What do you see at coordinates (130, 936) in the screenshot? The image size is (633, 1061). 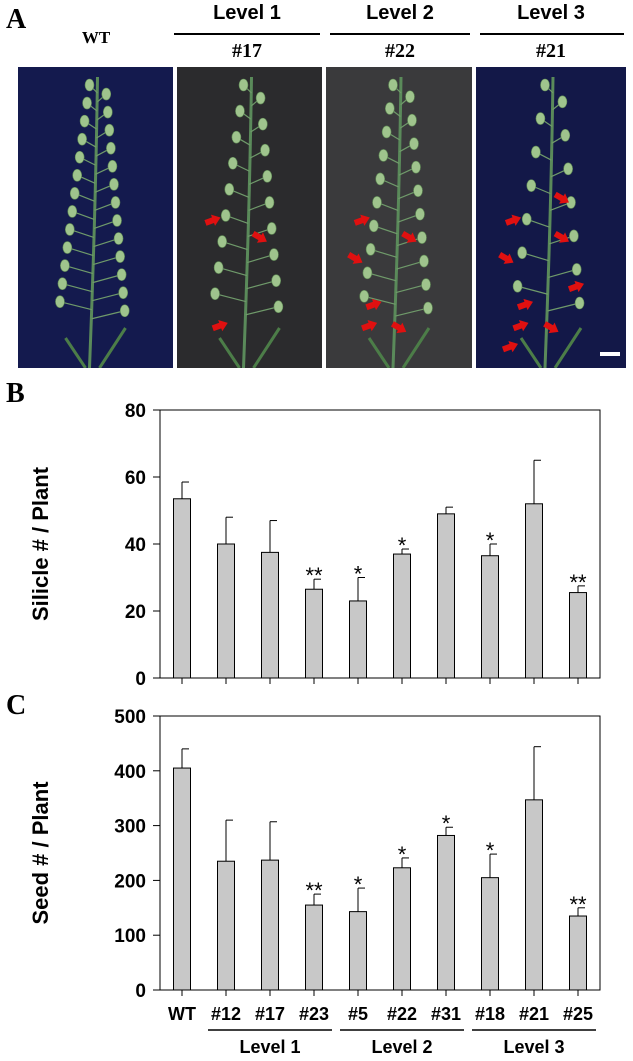 I see `y-tick-label: 100` at bounding box center [130, 936].